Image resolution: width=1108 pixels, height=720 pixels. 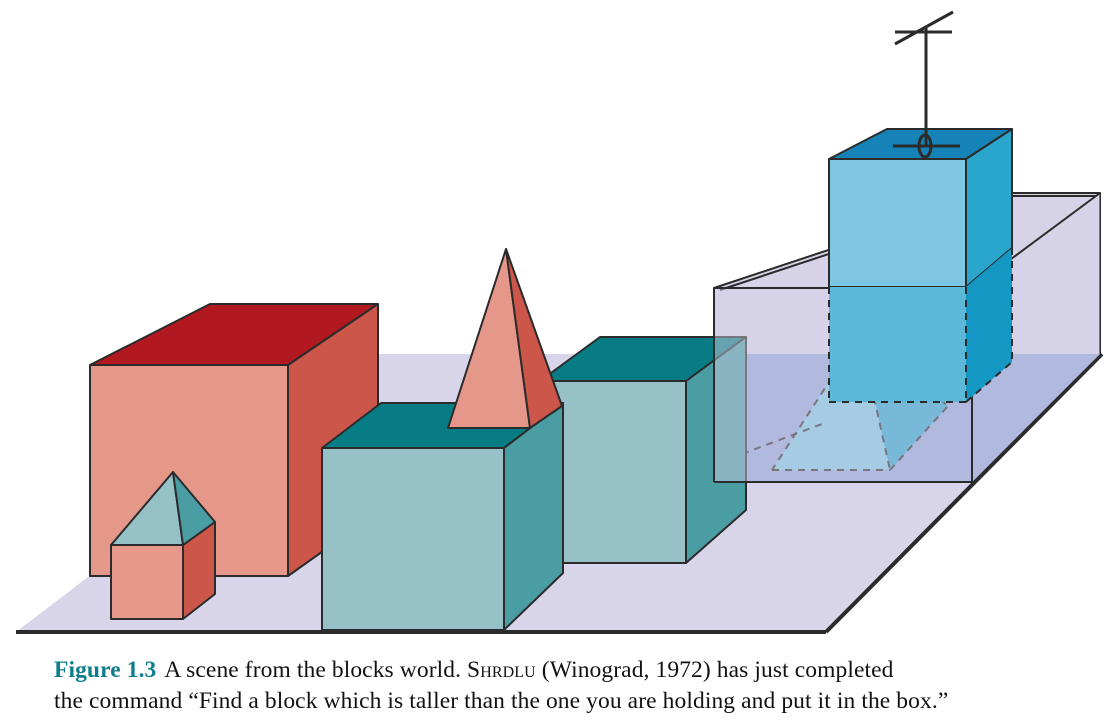 I want to click on back-teal-block, so click(x=643, y=450).